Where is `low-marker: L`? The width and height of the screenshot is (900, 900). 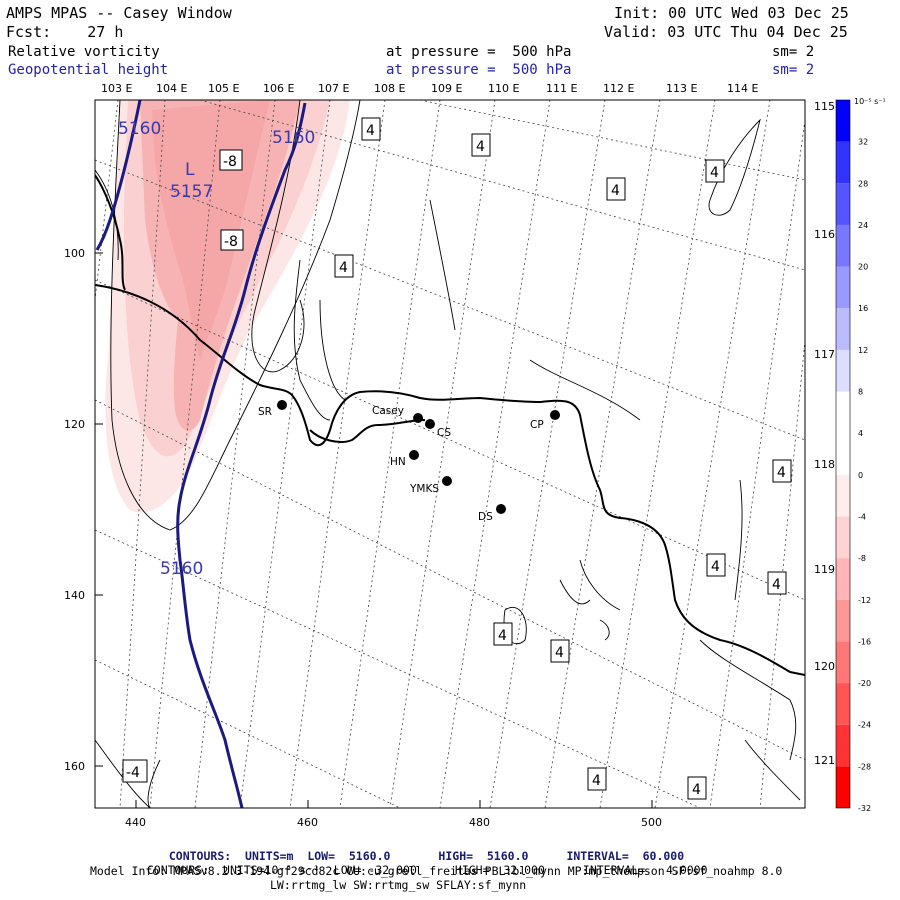
low-marker: L is located at coordinates (190, 170).